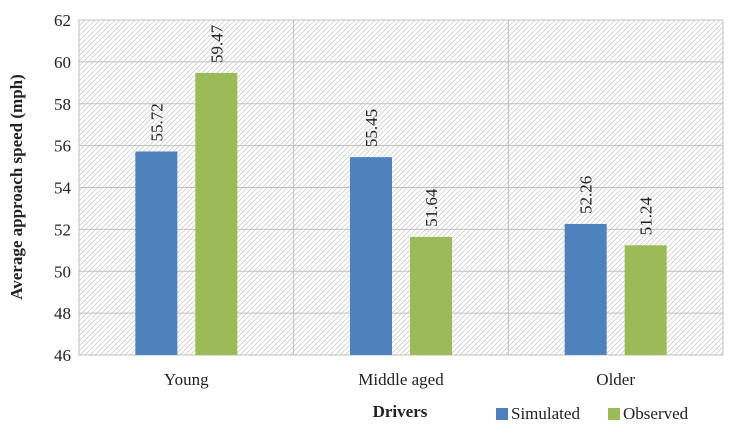 The width and height of the screenshot is (738, 431). What do you see at coordinates (62, 104) in the screenshot?
I see `y-tick-label: 58` at bounding box center [62, 104].